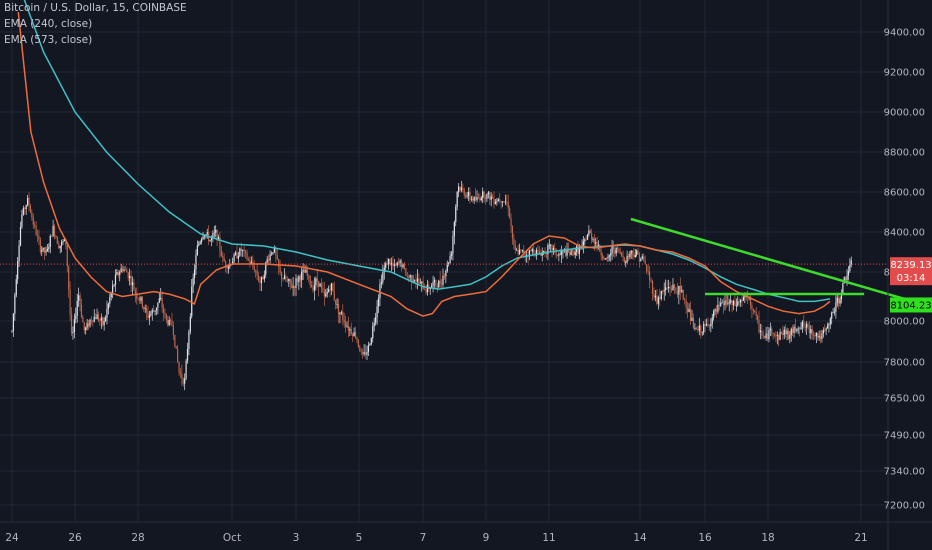  What do you see at coordinates (705, 538) in the screenshot?
I see `time-tick-label: 16` at bounding box center [705, 538].